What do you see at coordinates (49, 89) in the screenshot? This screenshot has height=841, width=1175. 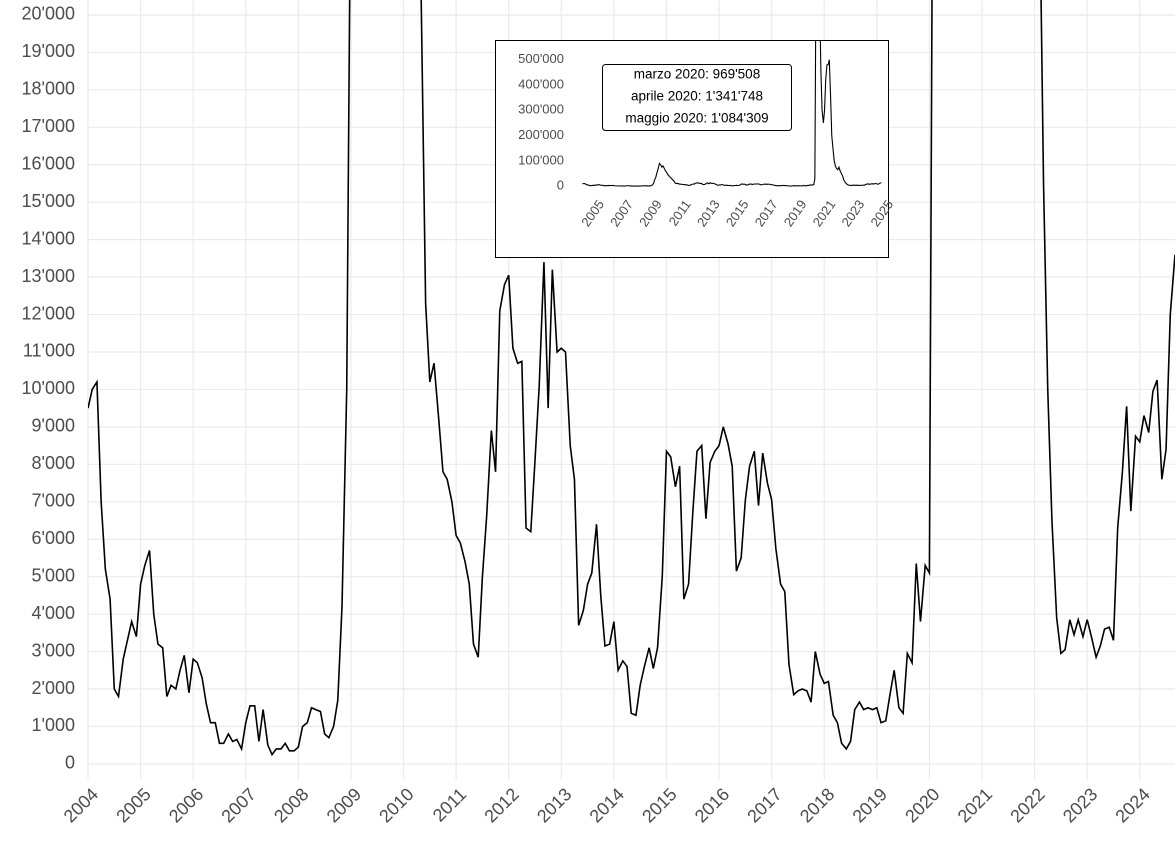 I see `y-tick-label: 18'000` at bounding box center [49, 89].